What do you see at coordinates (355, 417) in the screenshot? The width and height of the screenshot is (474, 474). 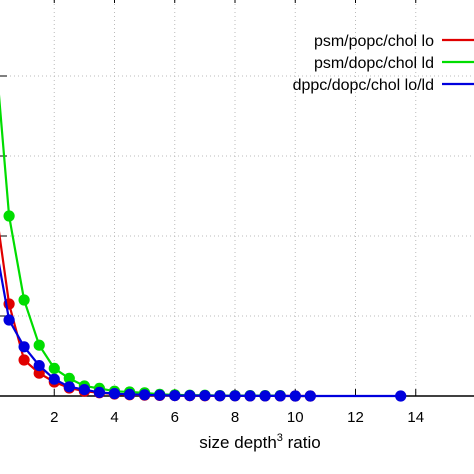 I see `x-tick-label: 12` at bounding box center [355, 417].